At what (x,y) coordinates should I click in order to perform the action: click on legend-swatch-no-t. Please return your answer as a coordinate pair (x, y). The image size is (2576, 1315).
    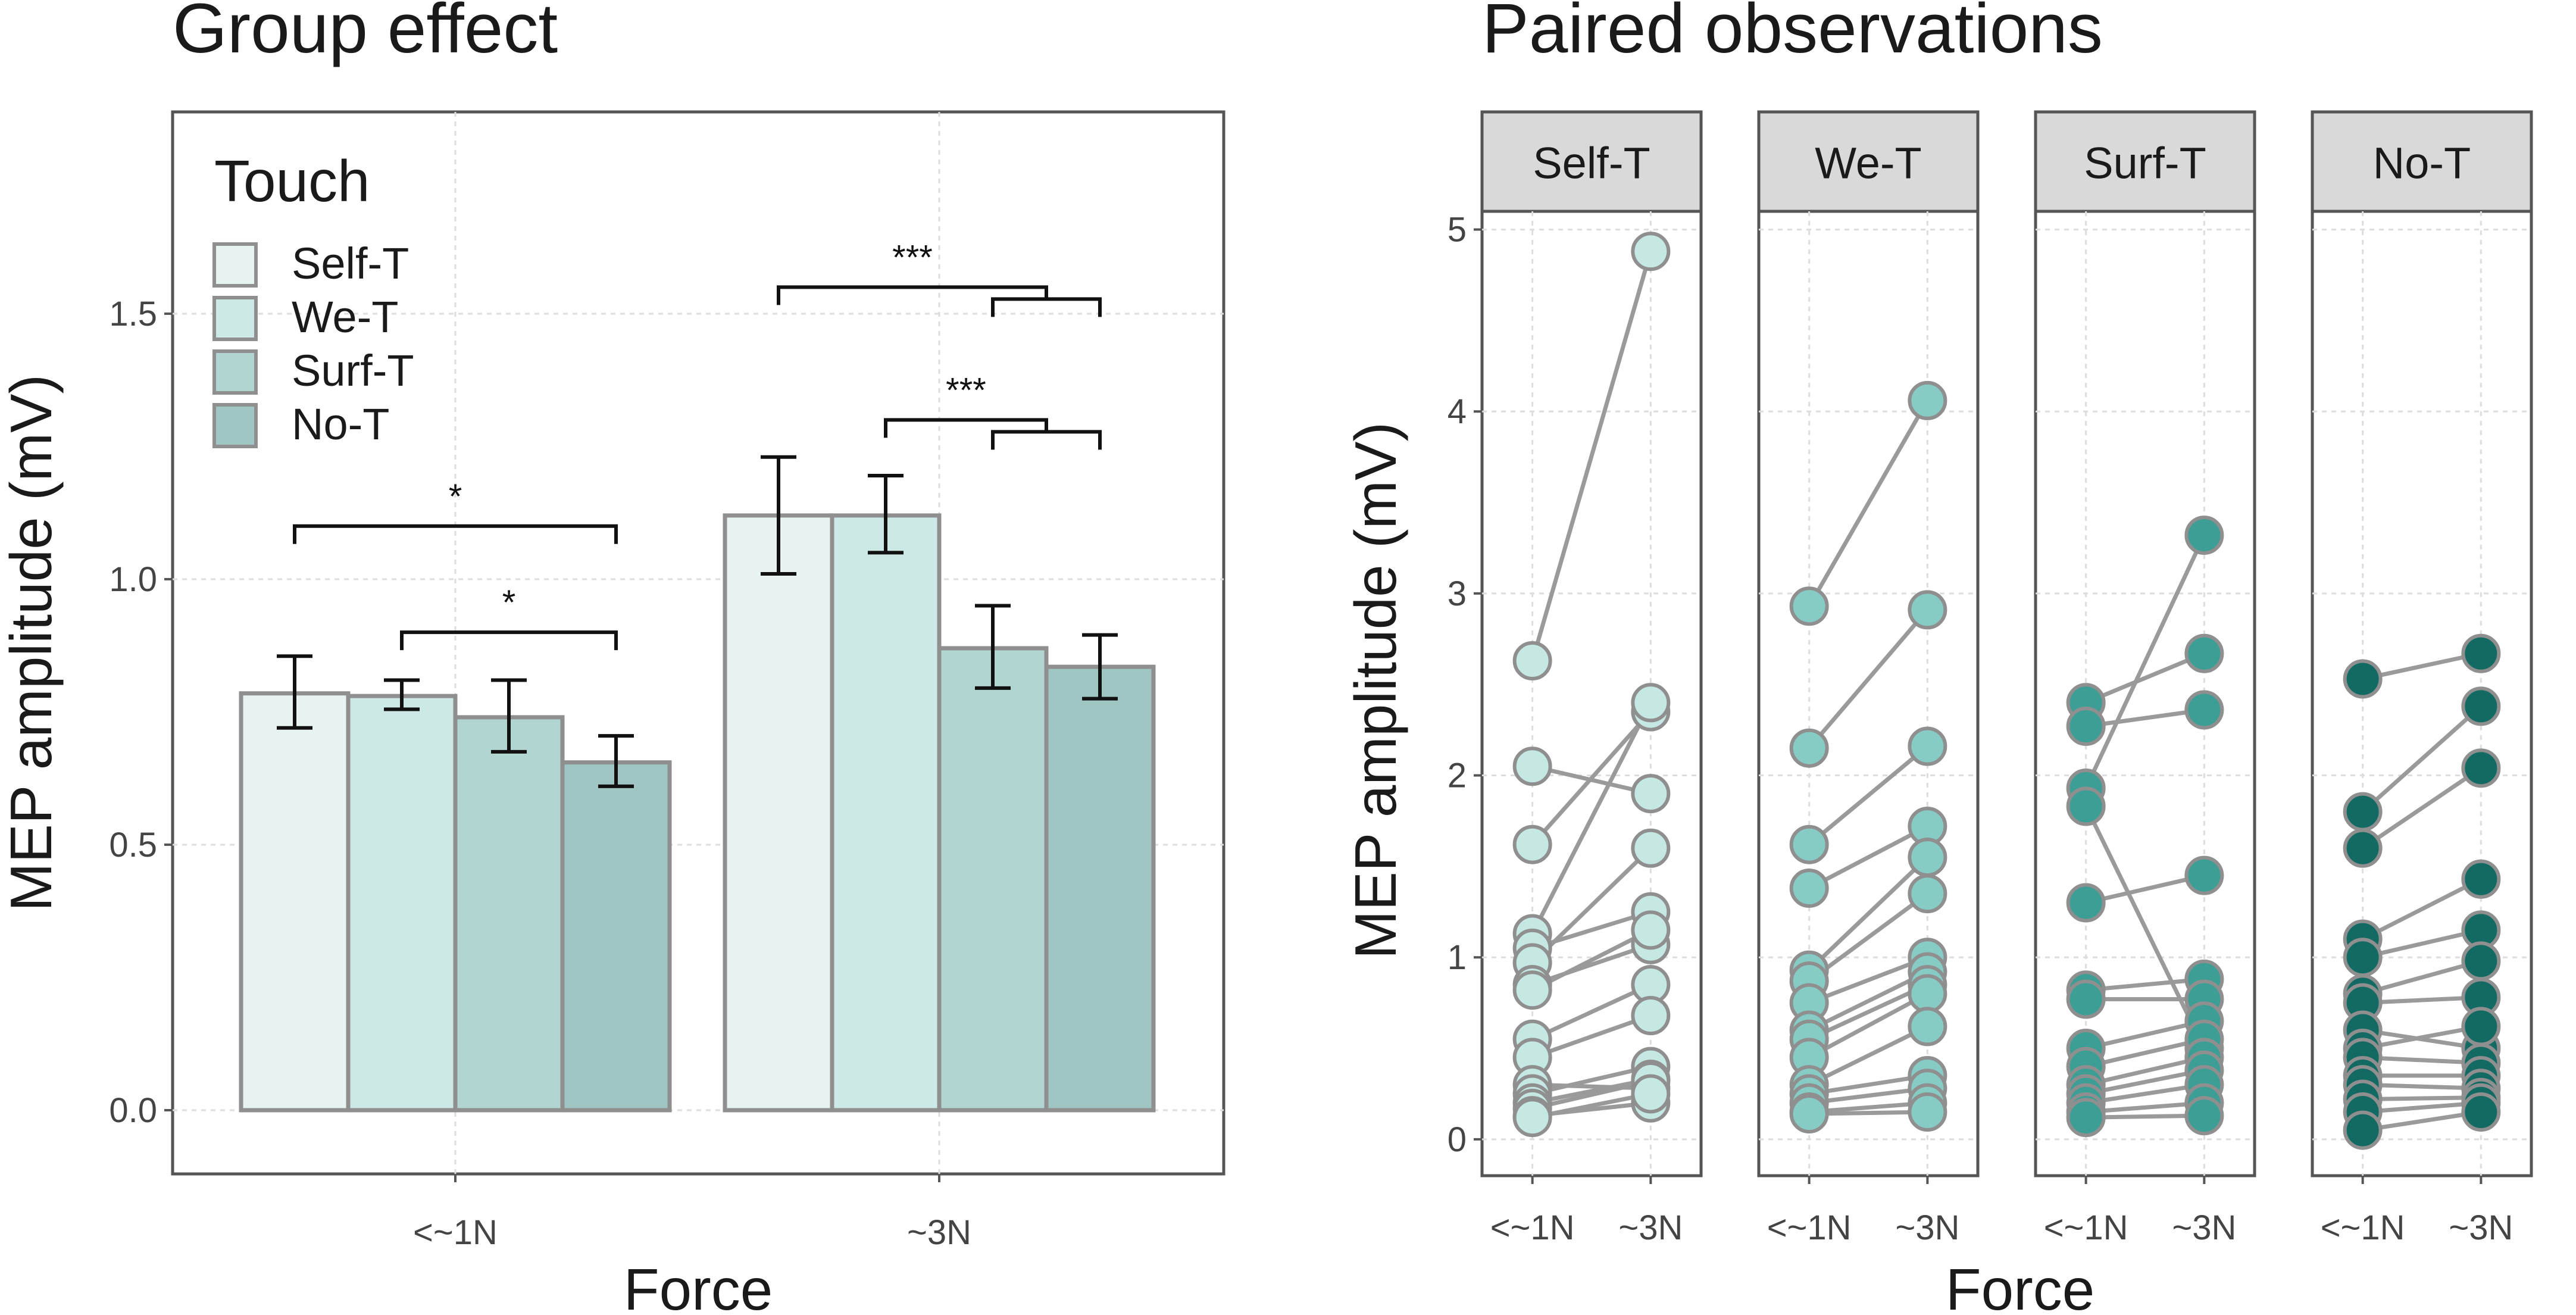
    Looking at the image, I should click on (235, 425).